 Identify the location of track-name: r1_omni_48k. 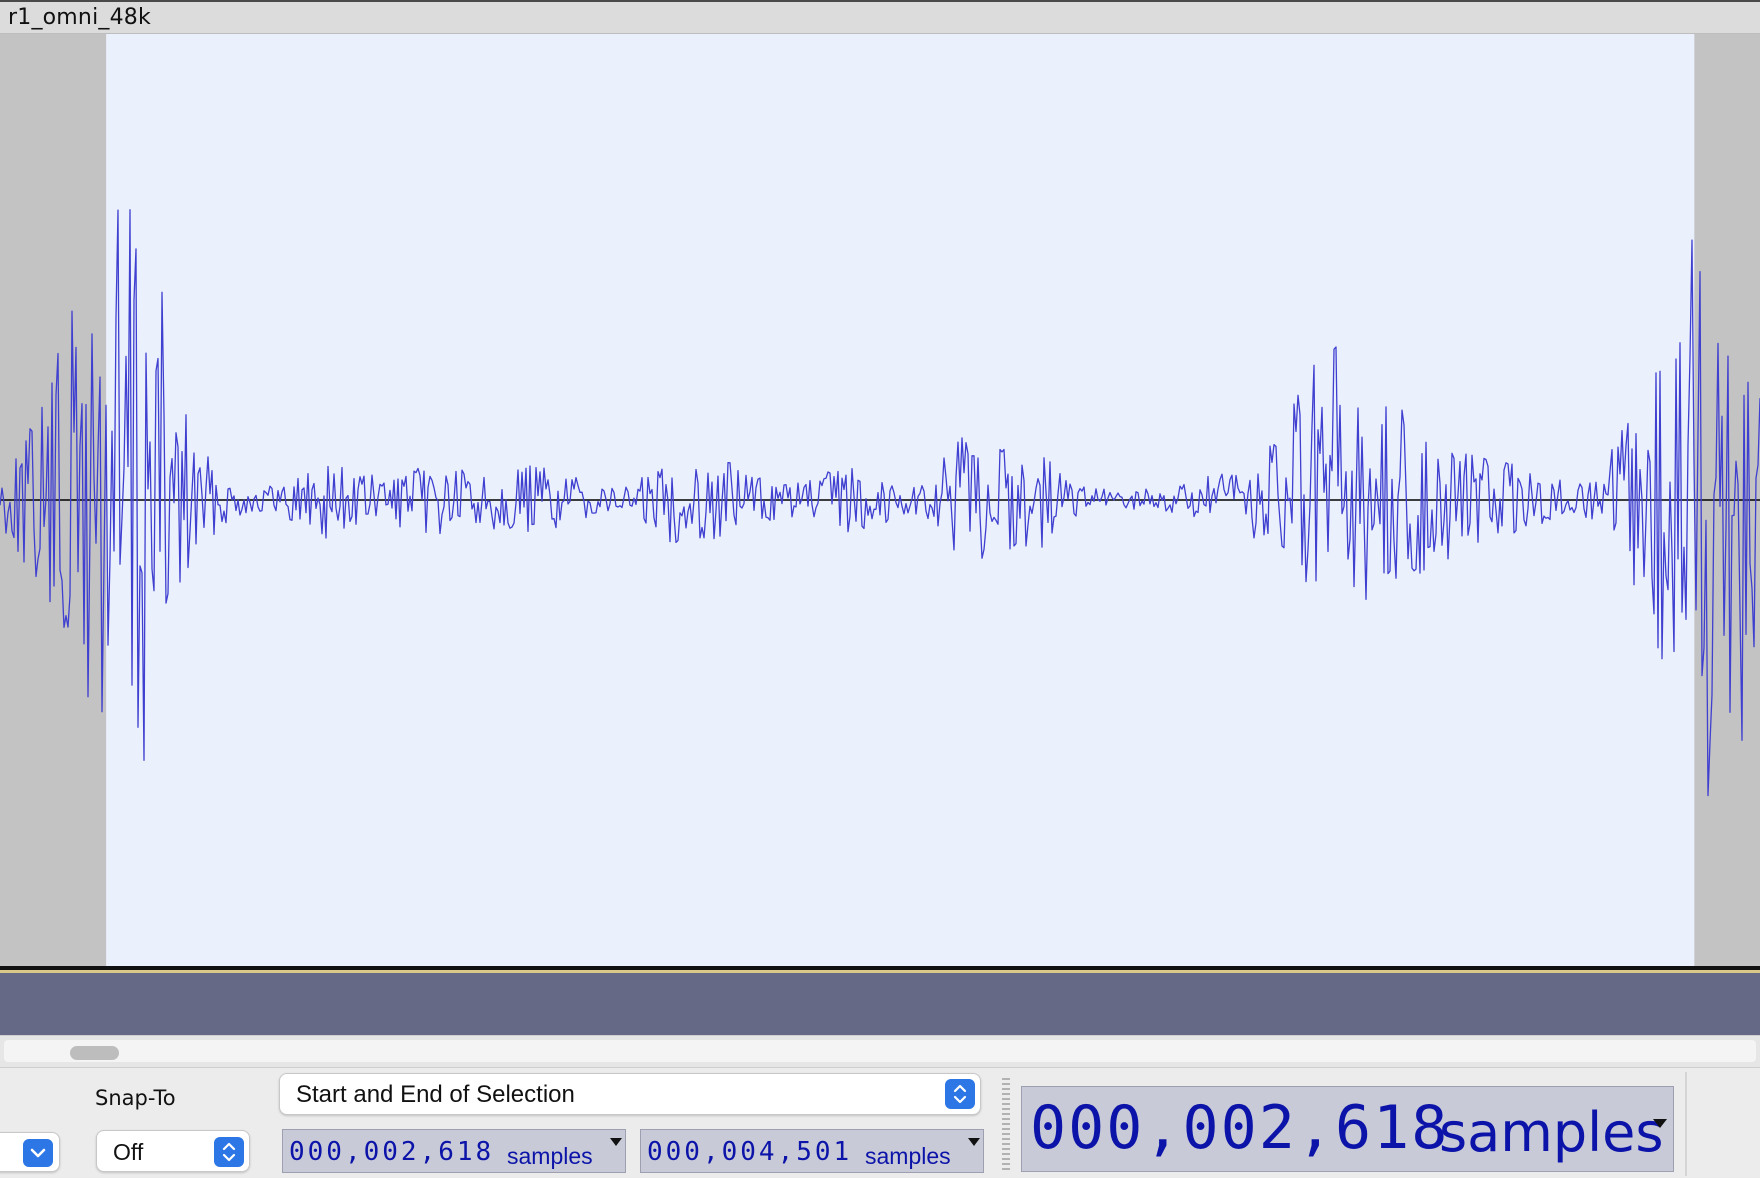
(79, 17).